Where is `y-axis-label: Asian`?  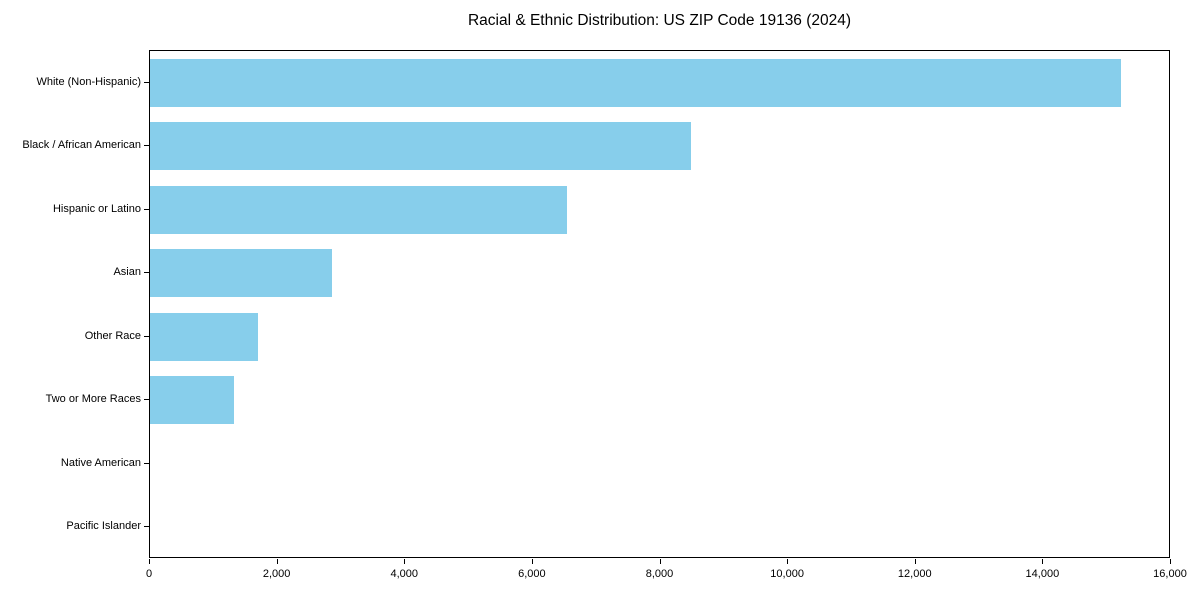
y-axis-label: Asian is located at coordinates (127, 272).